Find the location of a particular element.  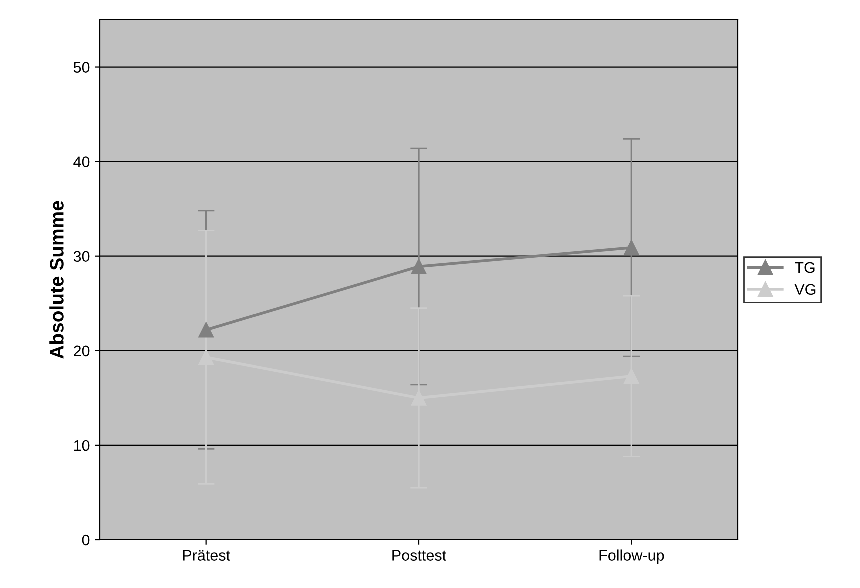

y-tick-label: 10 is located at coordinates (82, 446).